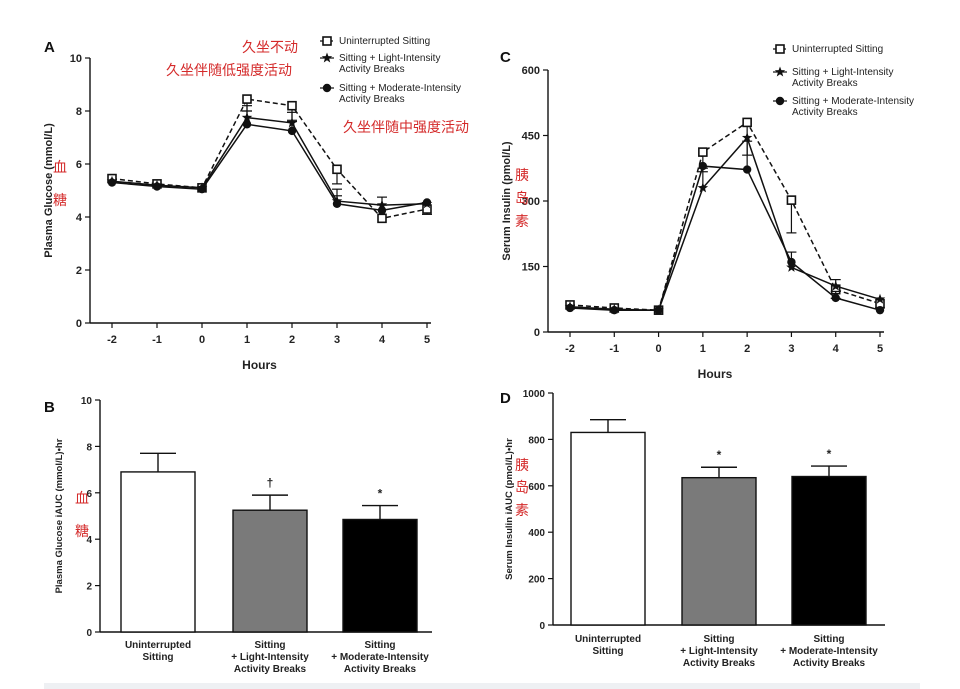 This screenshot has height=689, width=960. What do you see at coordinates (534, 394) in the screenshot?
I see `y-tick-label: 1000` at bounding box center [534, 394].